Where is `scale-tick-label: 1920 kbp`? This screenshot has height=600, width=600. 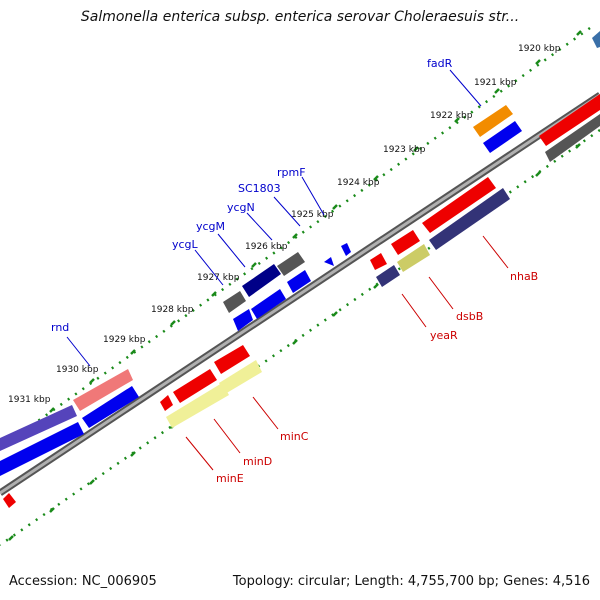 scale-tick-label: 1920 kbp is located at coordinates (539, 49).